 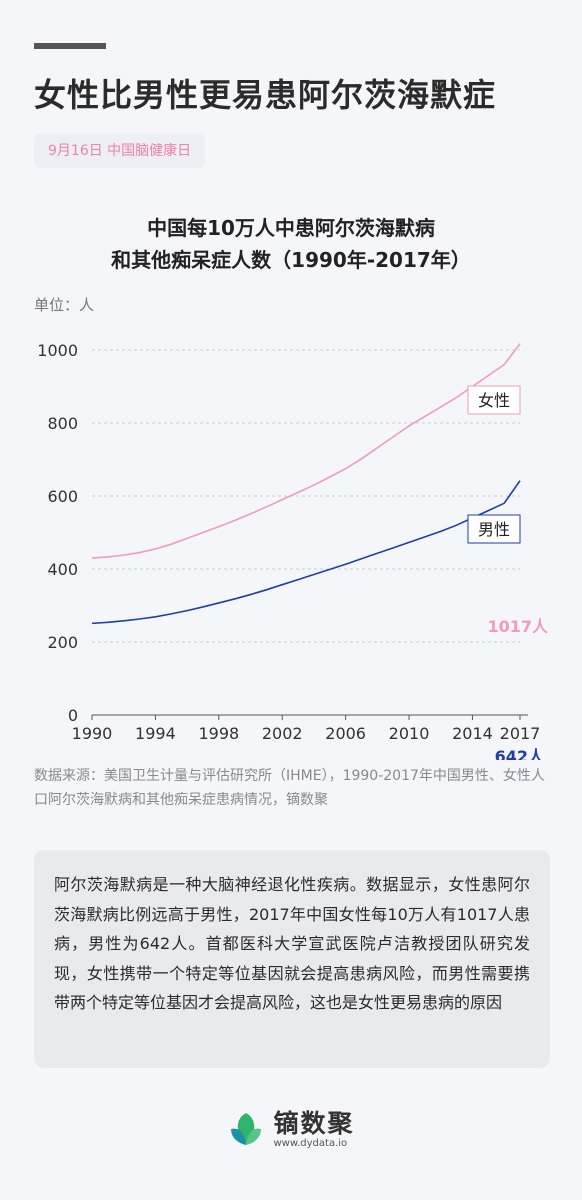 What do you see at coordinates (57, 350) in the screenshot?
I see `y-tick-label-1000: 1000` at bounding box center [57, 350].